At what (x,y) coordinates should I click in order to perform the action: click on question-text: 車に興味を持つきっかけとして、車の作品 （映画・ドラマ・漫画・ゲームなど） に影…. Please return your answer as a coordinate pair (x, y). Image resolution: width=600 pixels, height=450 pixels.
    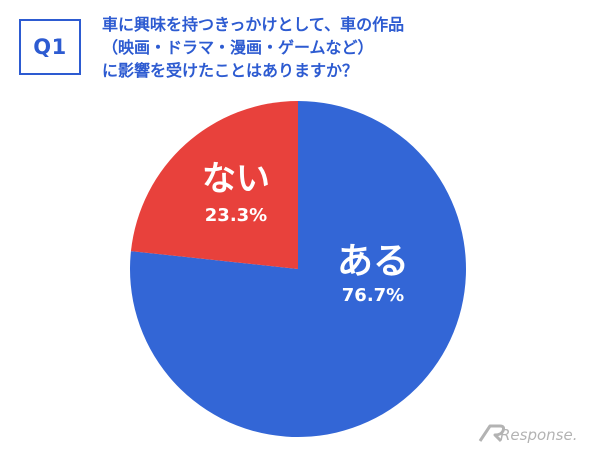
    Looking at the image, I should click on (342, 47).